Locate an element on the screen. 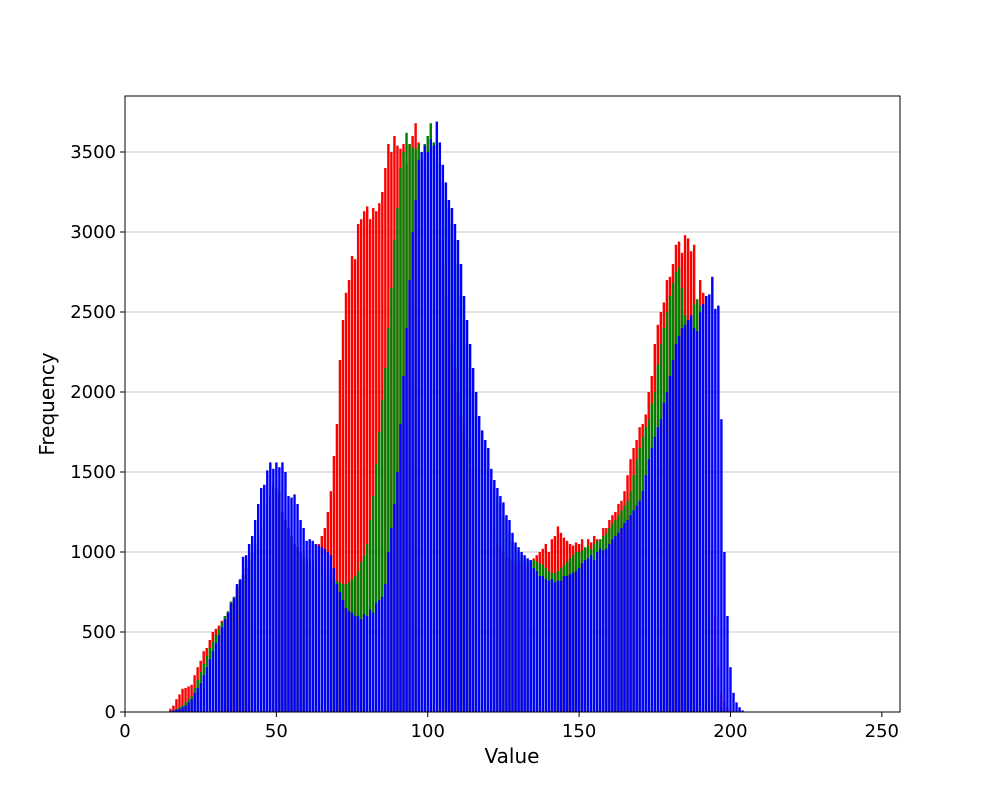 The height and width of the screenshot is (800, 1000). y-tick-label-1500: 1500 is located at coordinates (93, 472).